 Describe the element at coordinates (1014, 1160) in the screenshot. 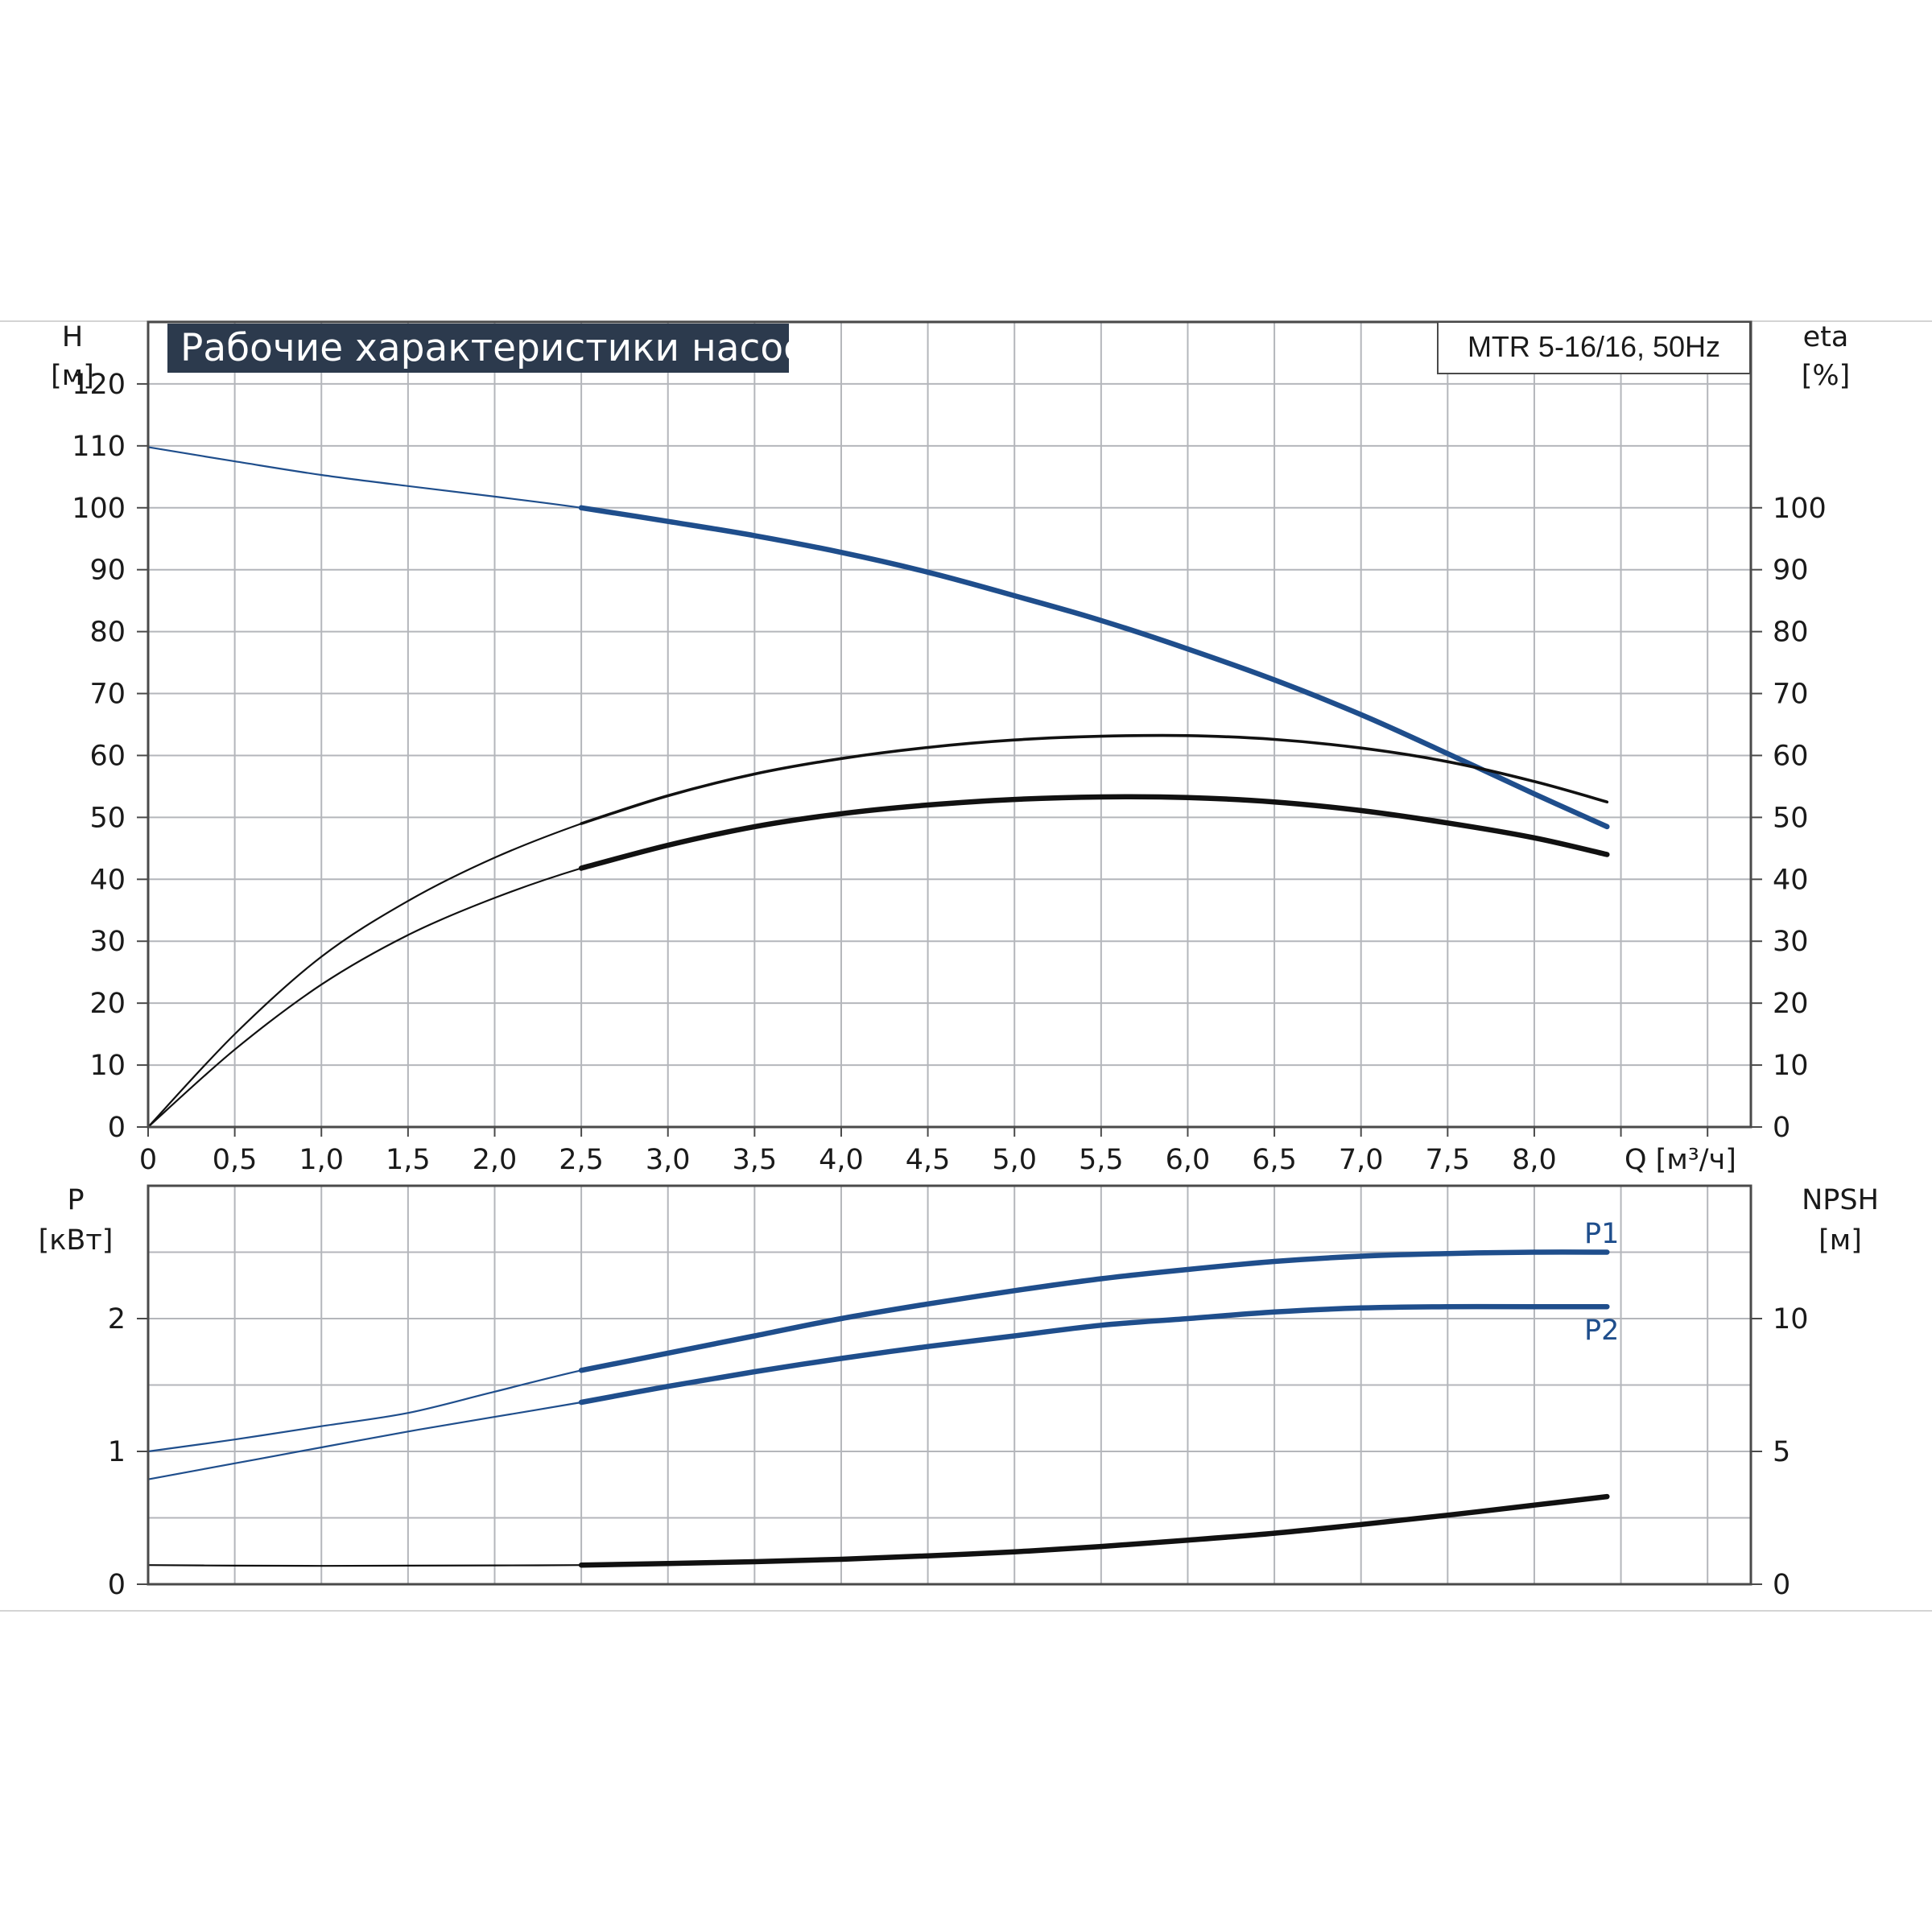

I see `x-tick-label: 5,0` at that location.